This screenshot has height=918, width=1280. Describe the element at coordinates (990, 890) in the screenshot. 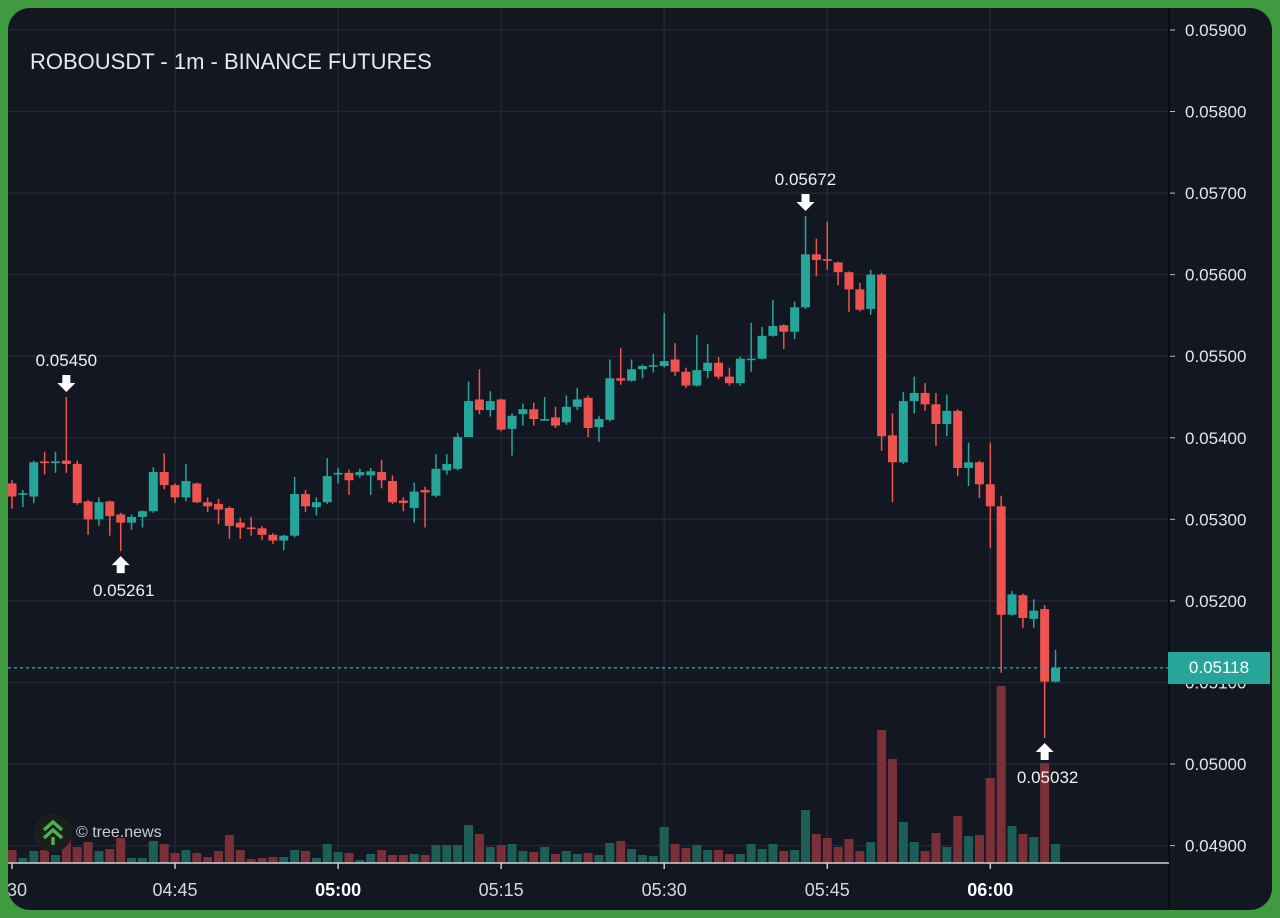

I see `x-tick-label: 06:00` at that location.